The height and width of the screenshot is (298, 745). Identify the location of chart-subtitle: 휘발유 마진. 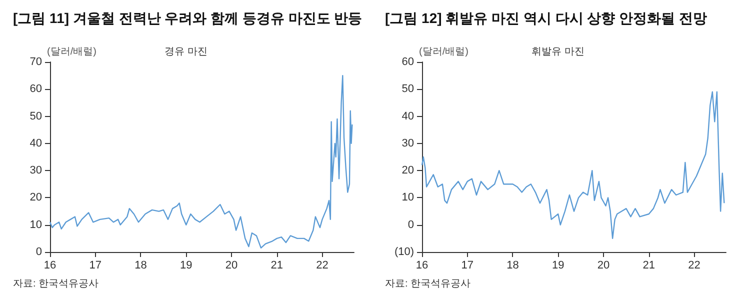
(558, 52).